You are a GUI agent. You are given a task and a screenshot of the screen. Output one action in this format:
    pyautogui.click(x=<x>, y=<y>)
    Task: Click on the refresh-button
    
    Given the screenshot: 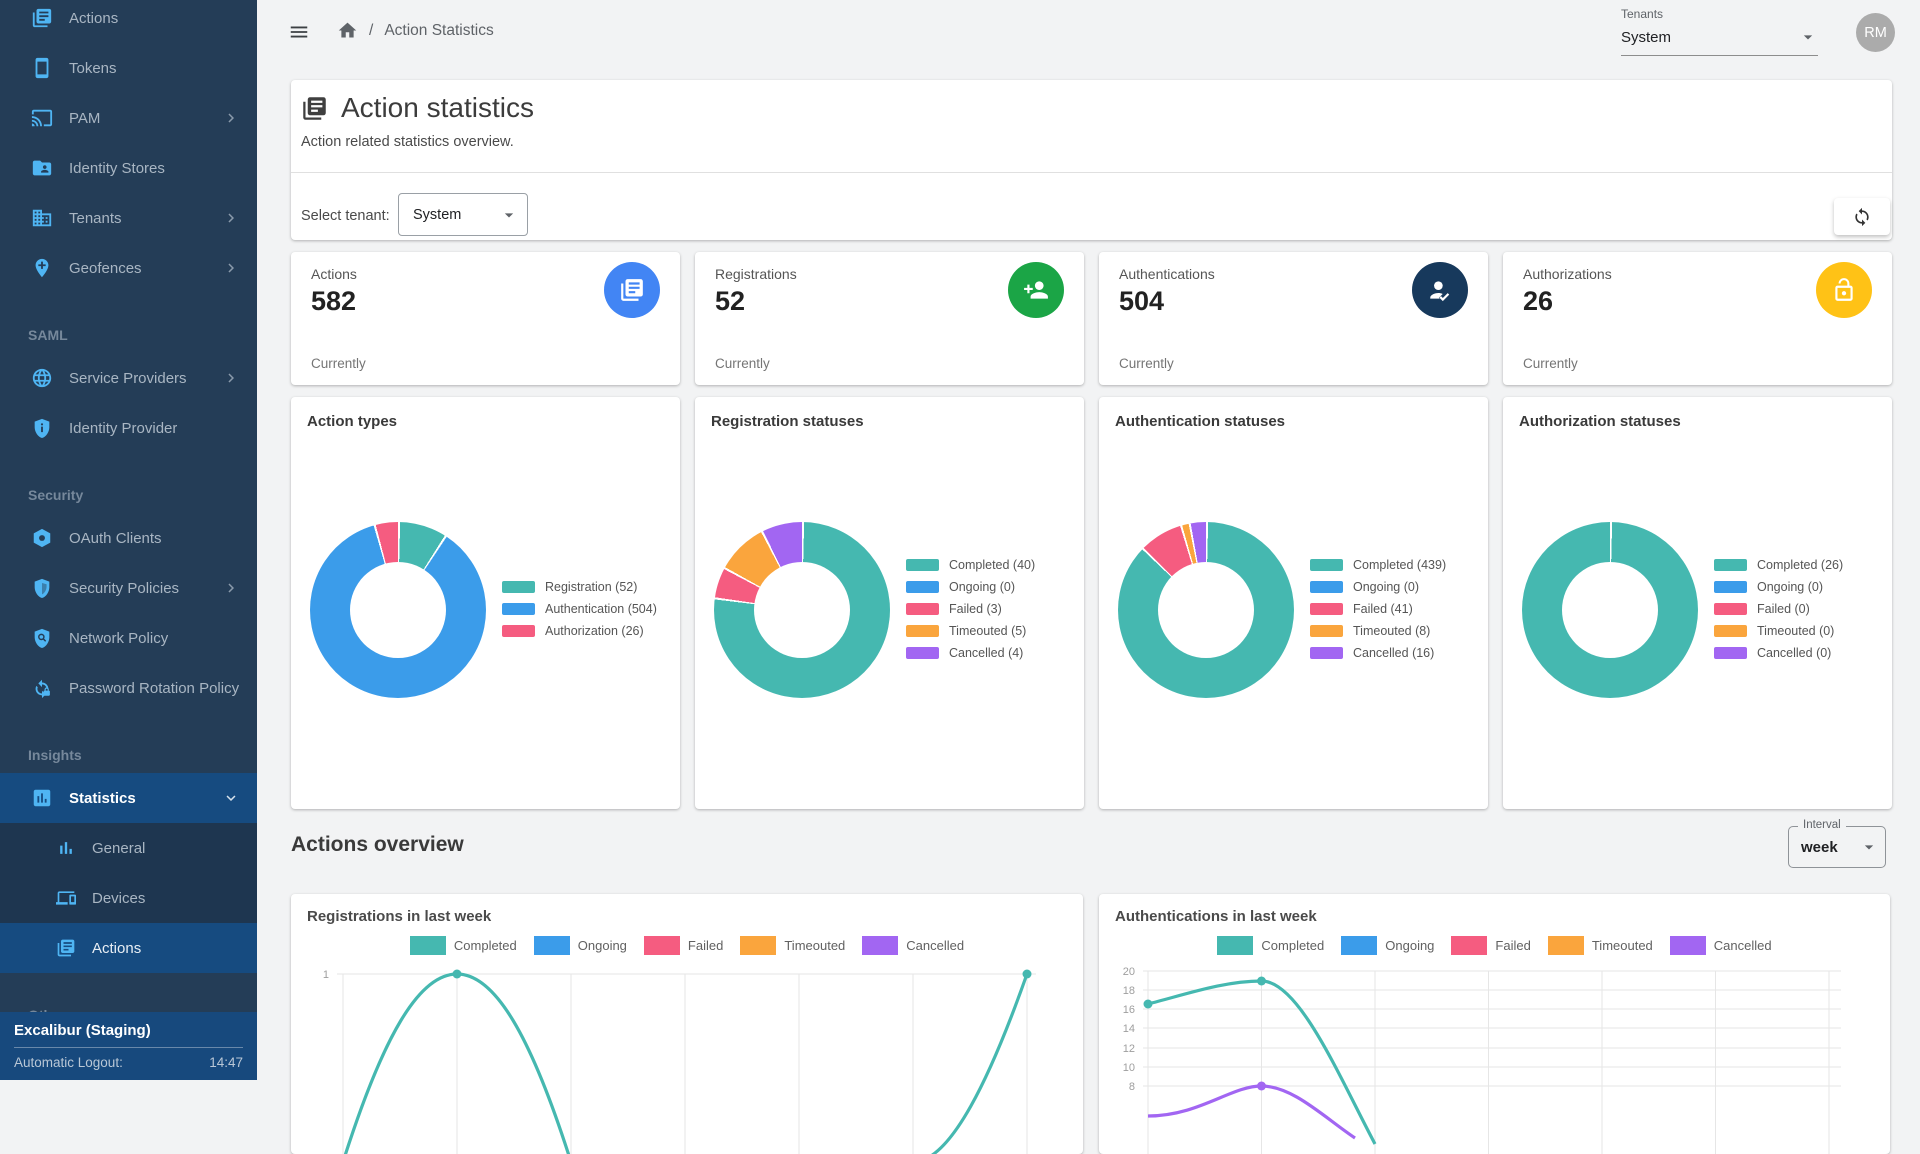 What is the action you would take?
    pyautogui.click(x=1862, y=216)
    